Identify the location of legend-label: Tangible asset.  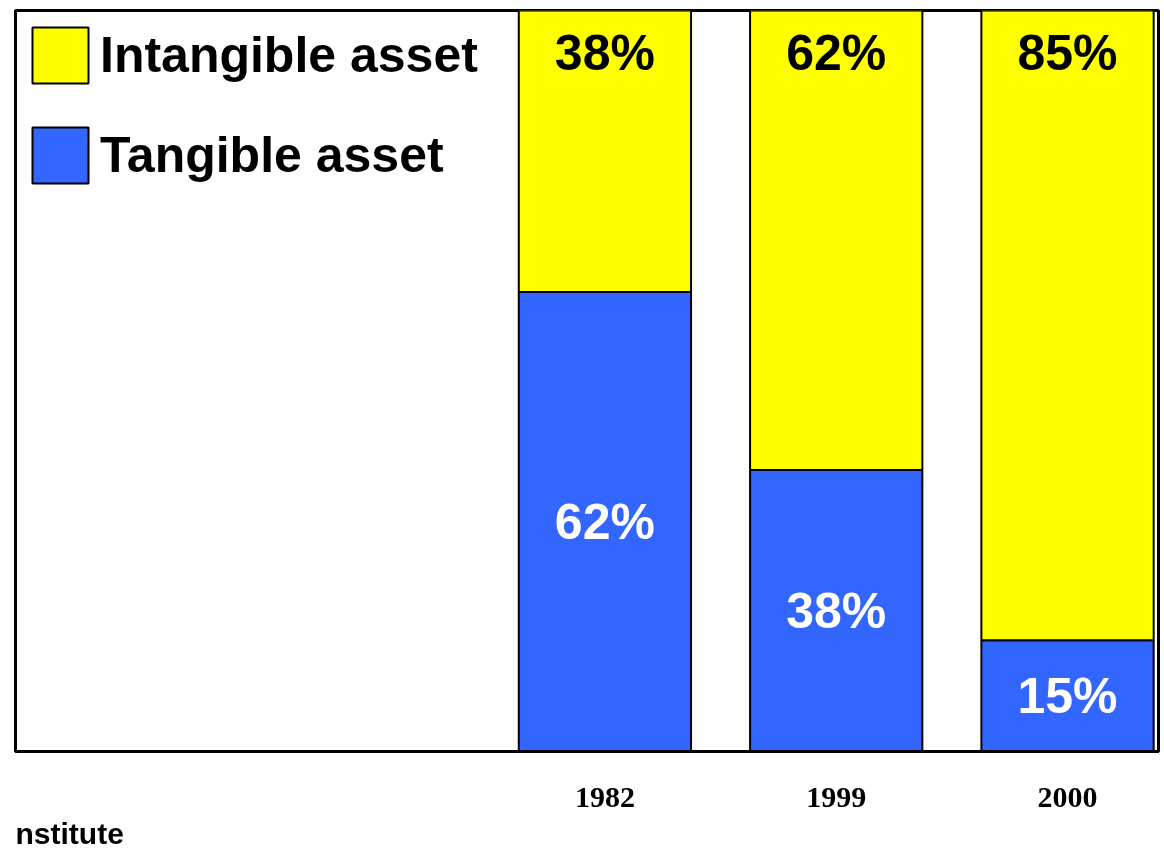
(272, 155).